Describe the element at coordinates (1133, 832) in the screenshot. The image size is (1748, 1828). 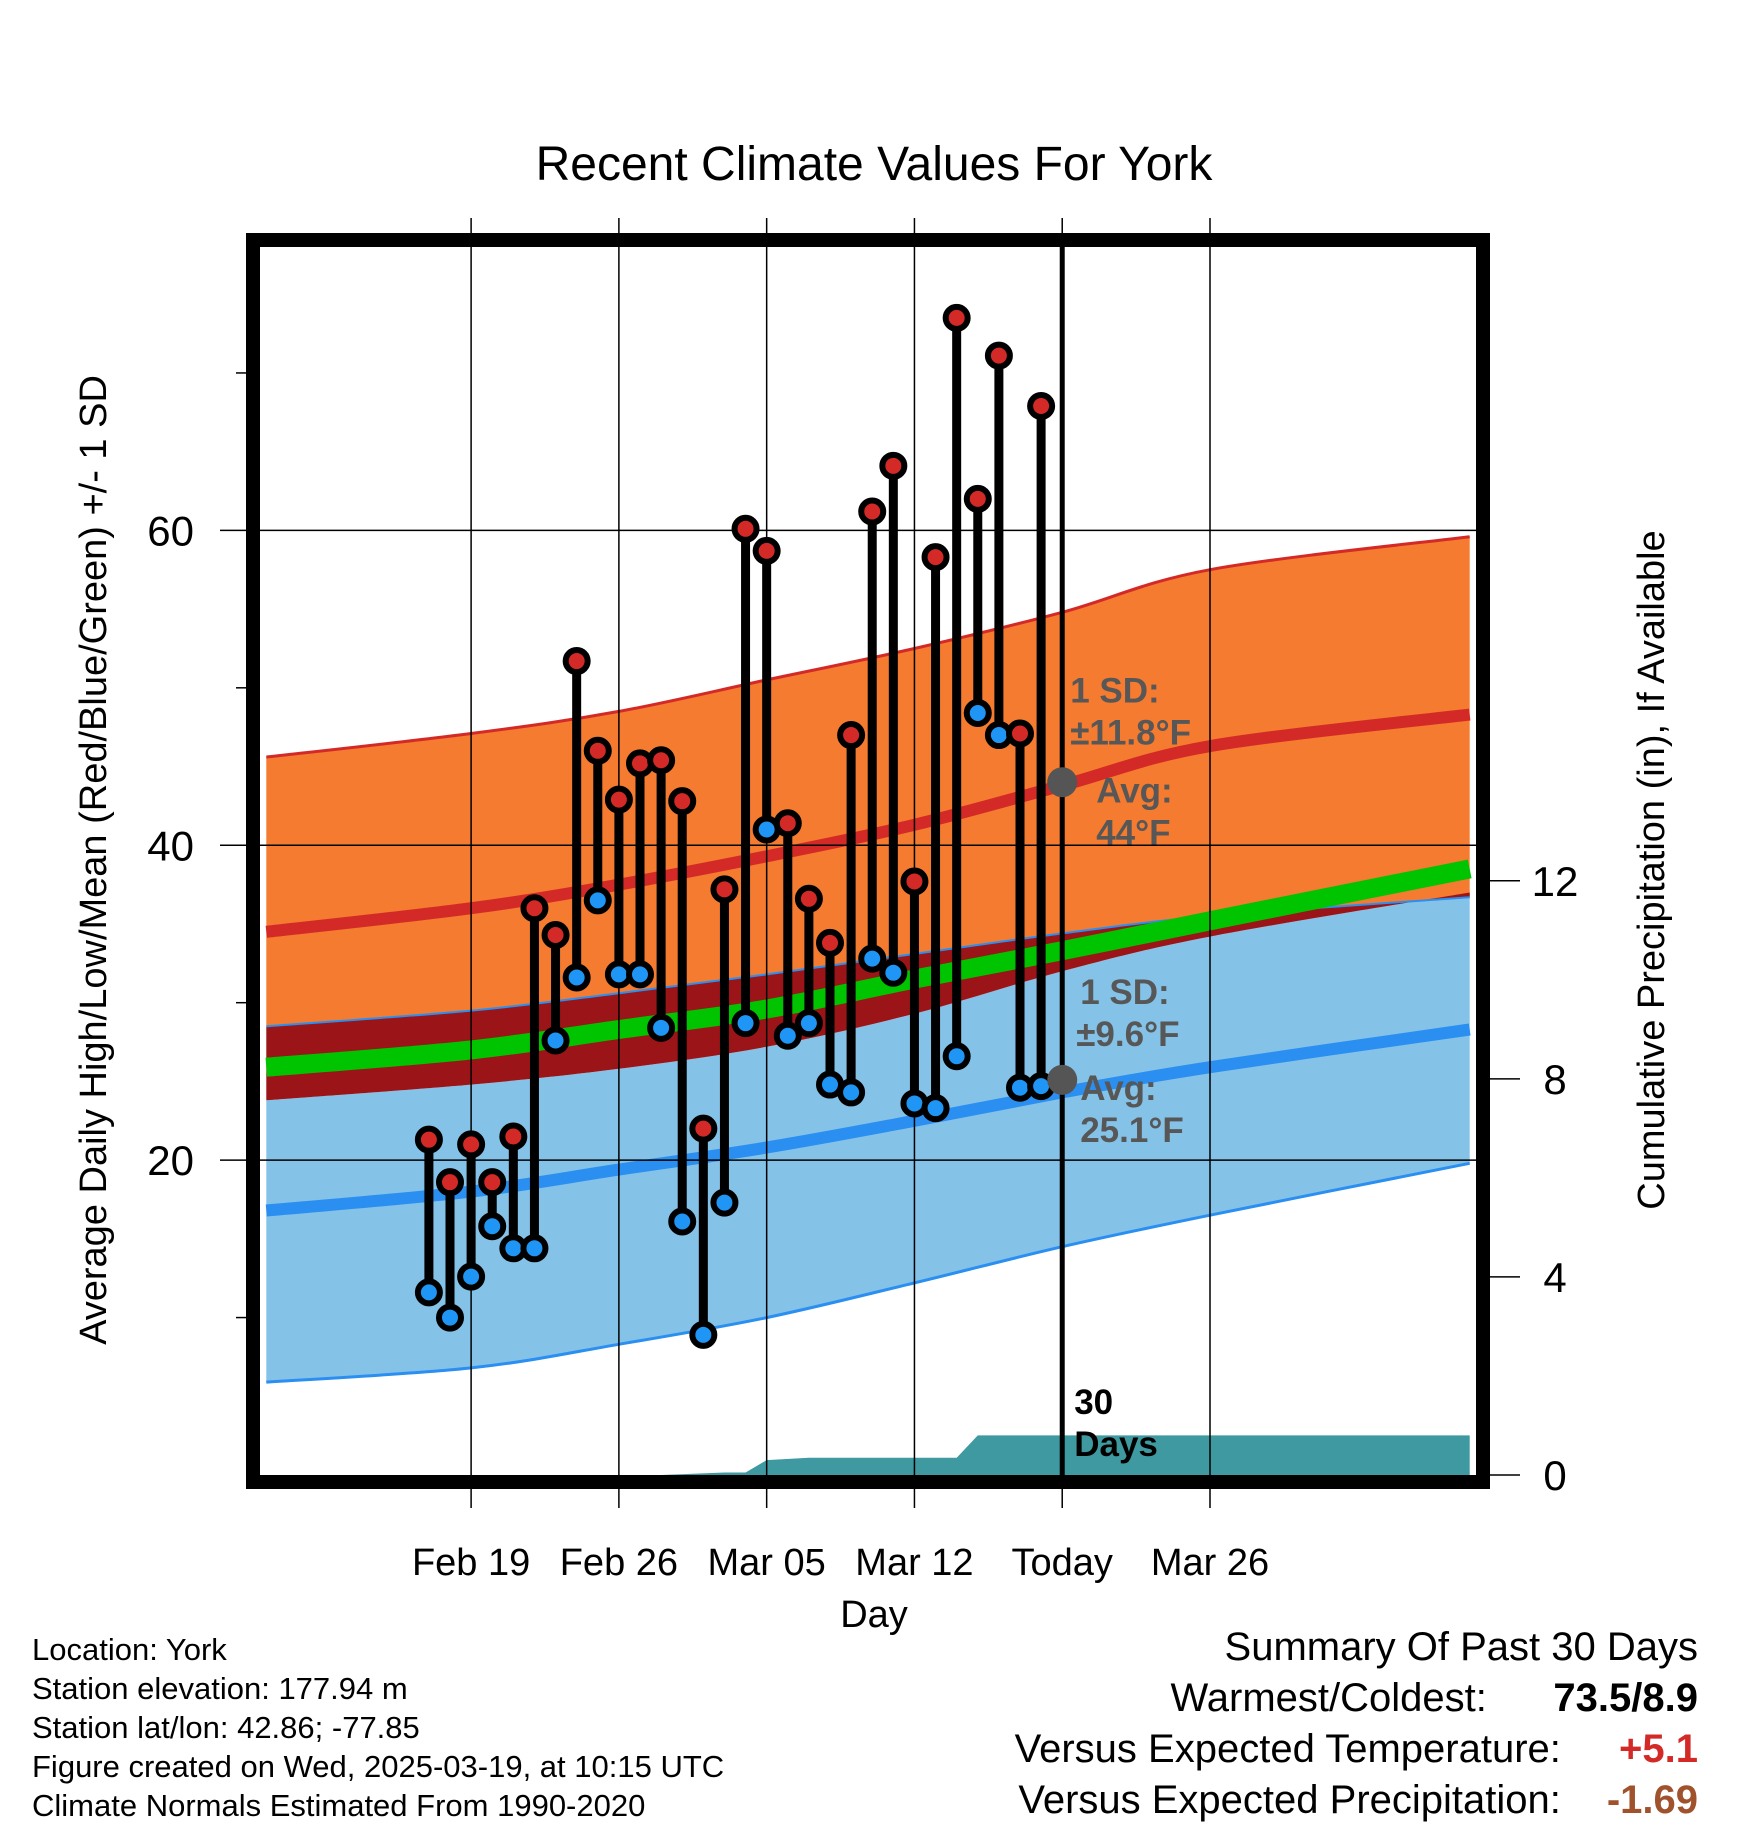
I see `high-avg-value: 44°F` at that location.